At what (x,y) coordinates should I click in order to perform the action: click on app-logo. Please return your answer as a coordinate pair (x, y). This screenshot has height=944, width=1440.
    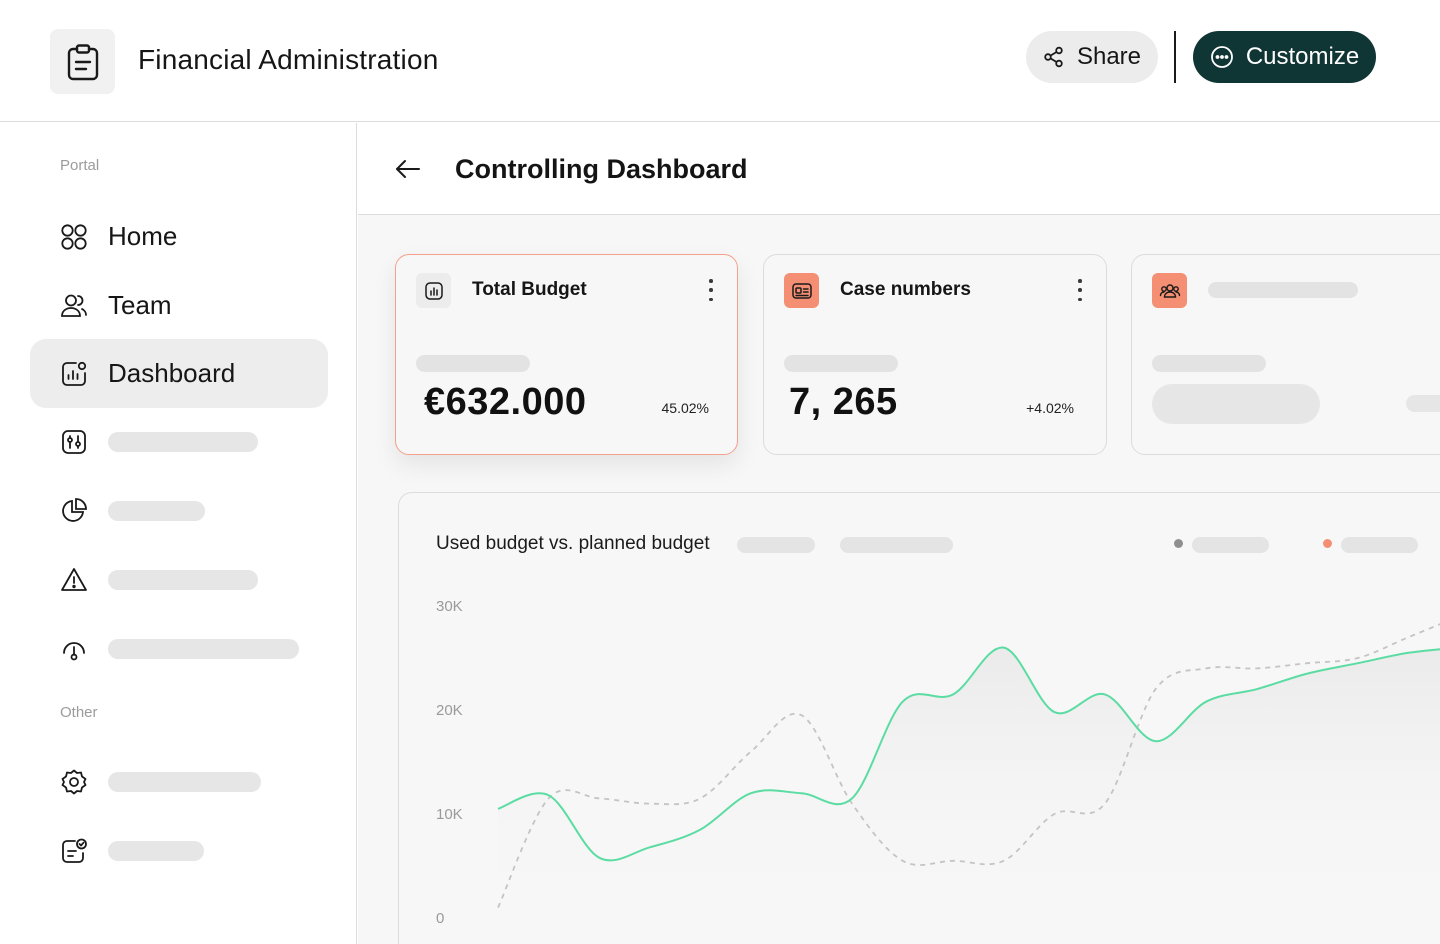
    Looking at the image, I should click on (82, 61).